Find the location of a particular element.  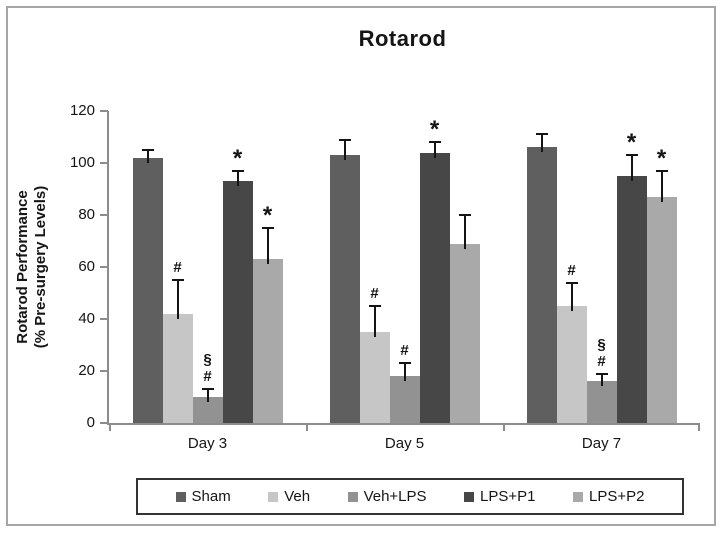

legend-label-Veh+LPS: Veh+LPS is located at coordinates (395, 496).